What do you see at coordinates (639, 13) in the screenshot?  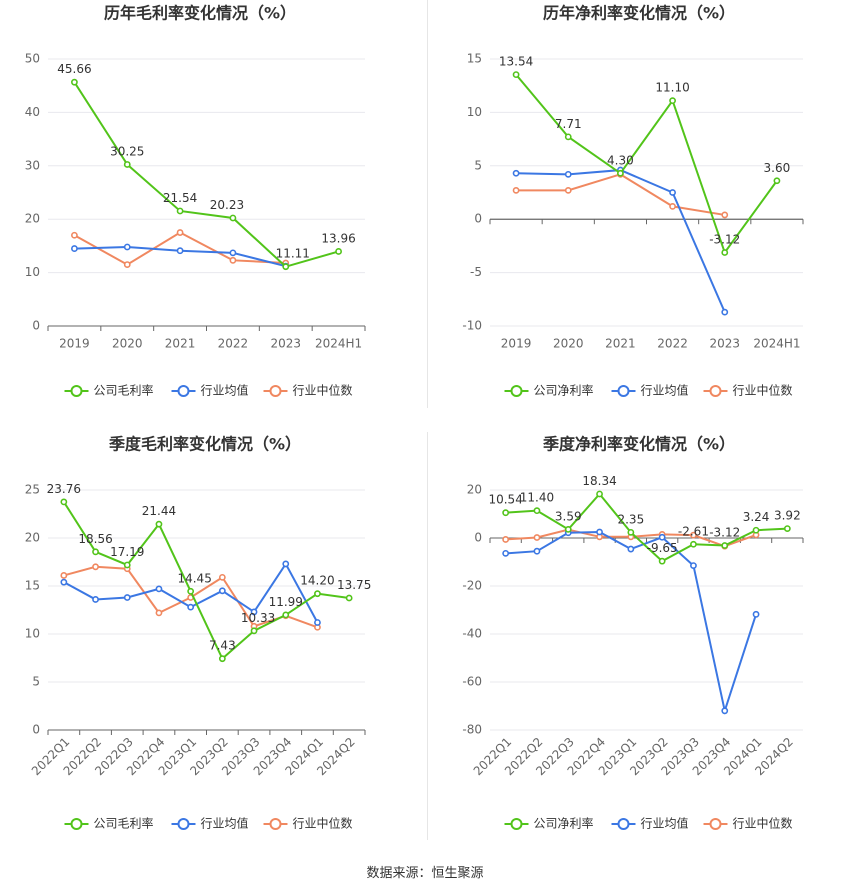 I see `chart-title: 历年净利率变化情况（%）` at bounding box center [639, 13].